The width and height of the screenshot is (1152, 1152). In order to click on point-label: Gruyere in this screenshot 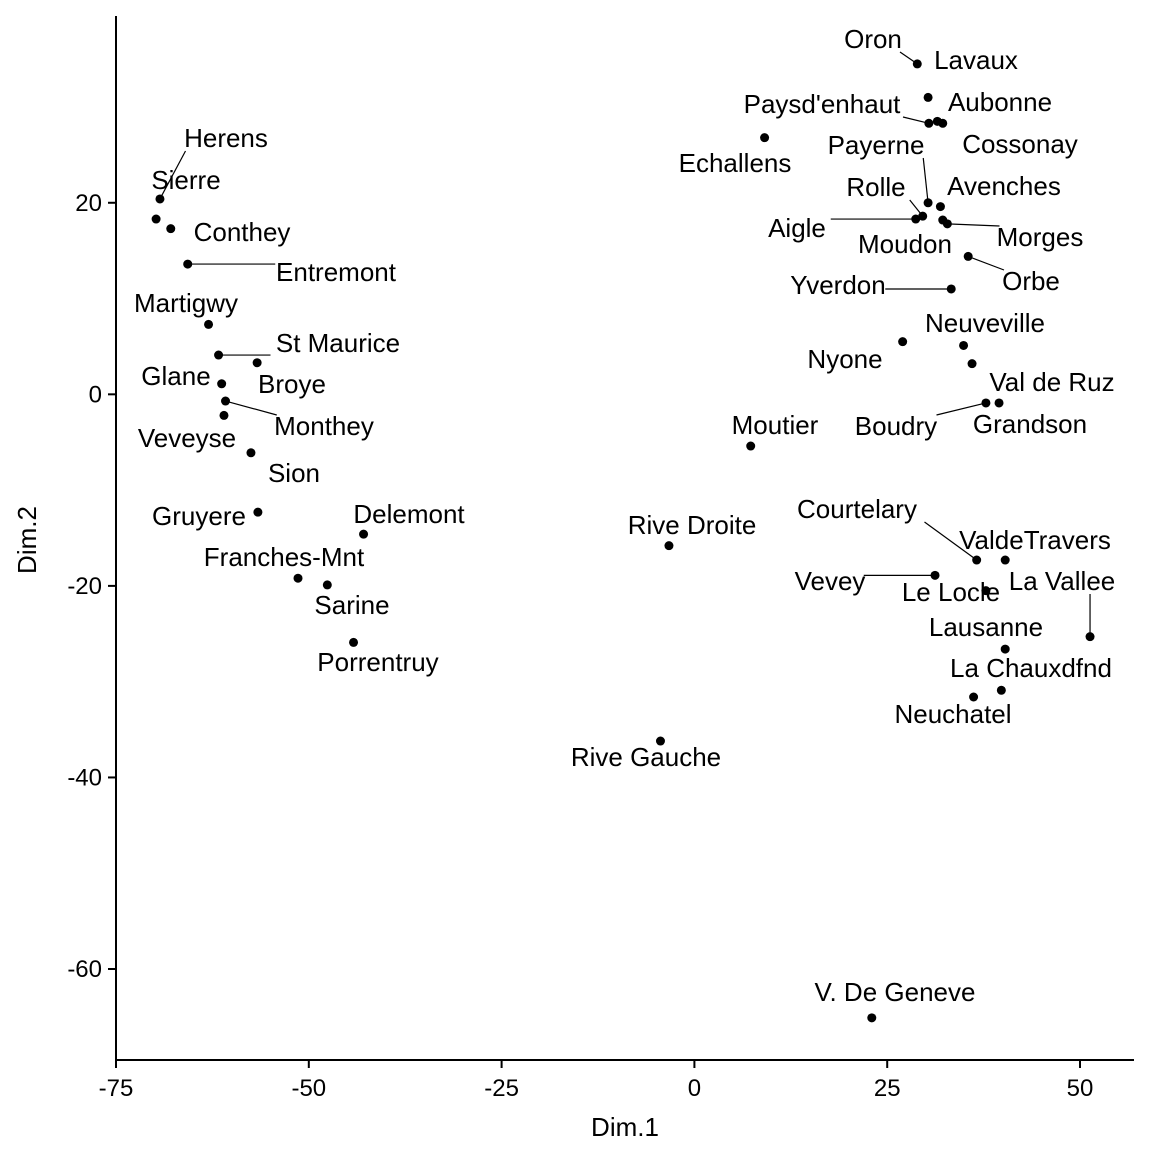, I will do `click(199, 516)`.